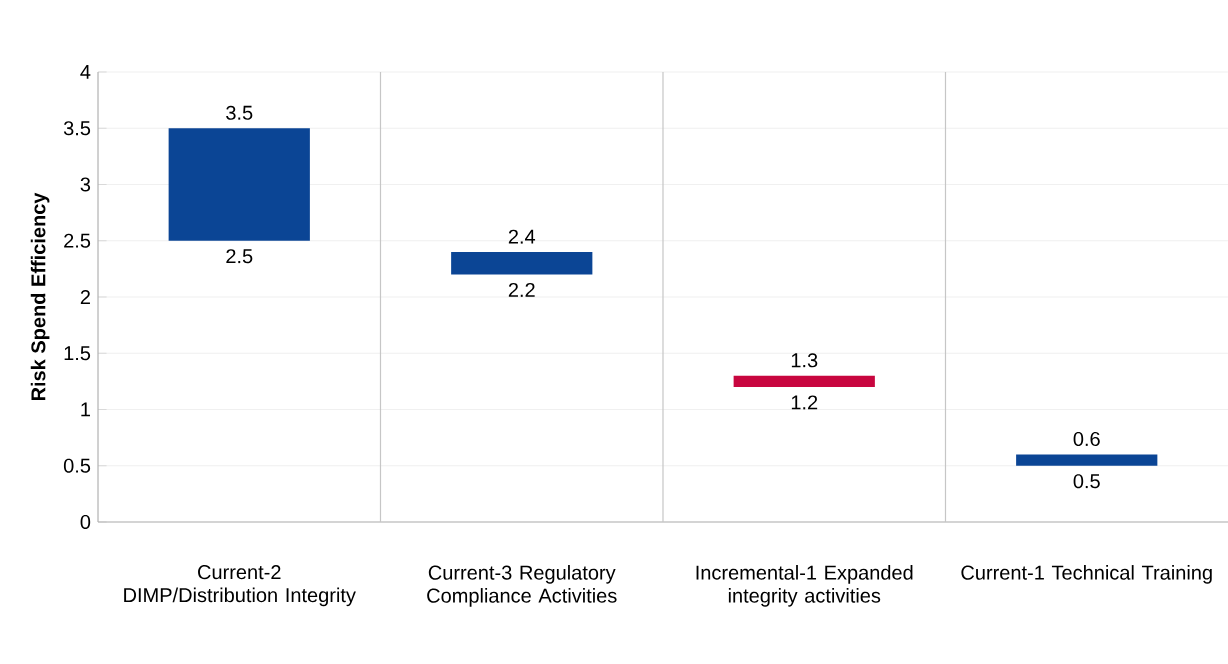 This screenshot has width=1228, height=664. What do you see at coordinates (1086, 481) in the screenshot?
I see `annotation: 0.5` at bounding box center [1086, 481].